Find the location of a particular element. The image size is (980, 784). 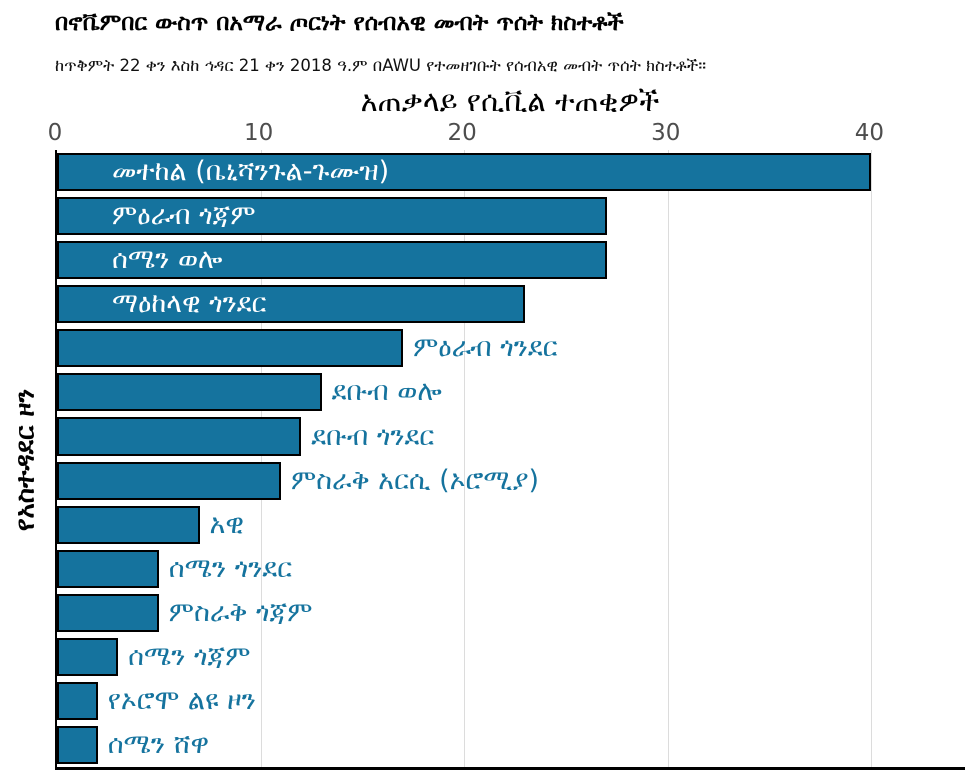

x-tick-label: 30 is located at coordinates (666, 133).